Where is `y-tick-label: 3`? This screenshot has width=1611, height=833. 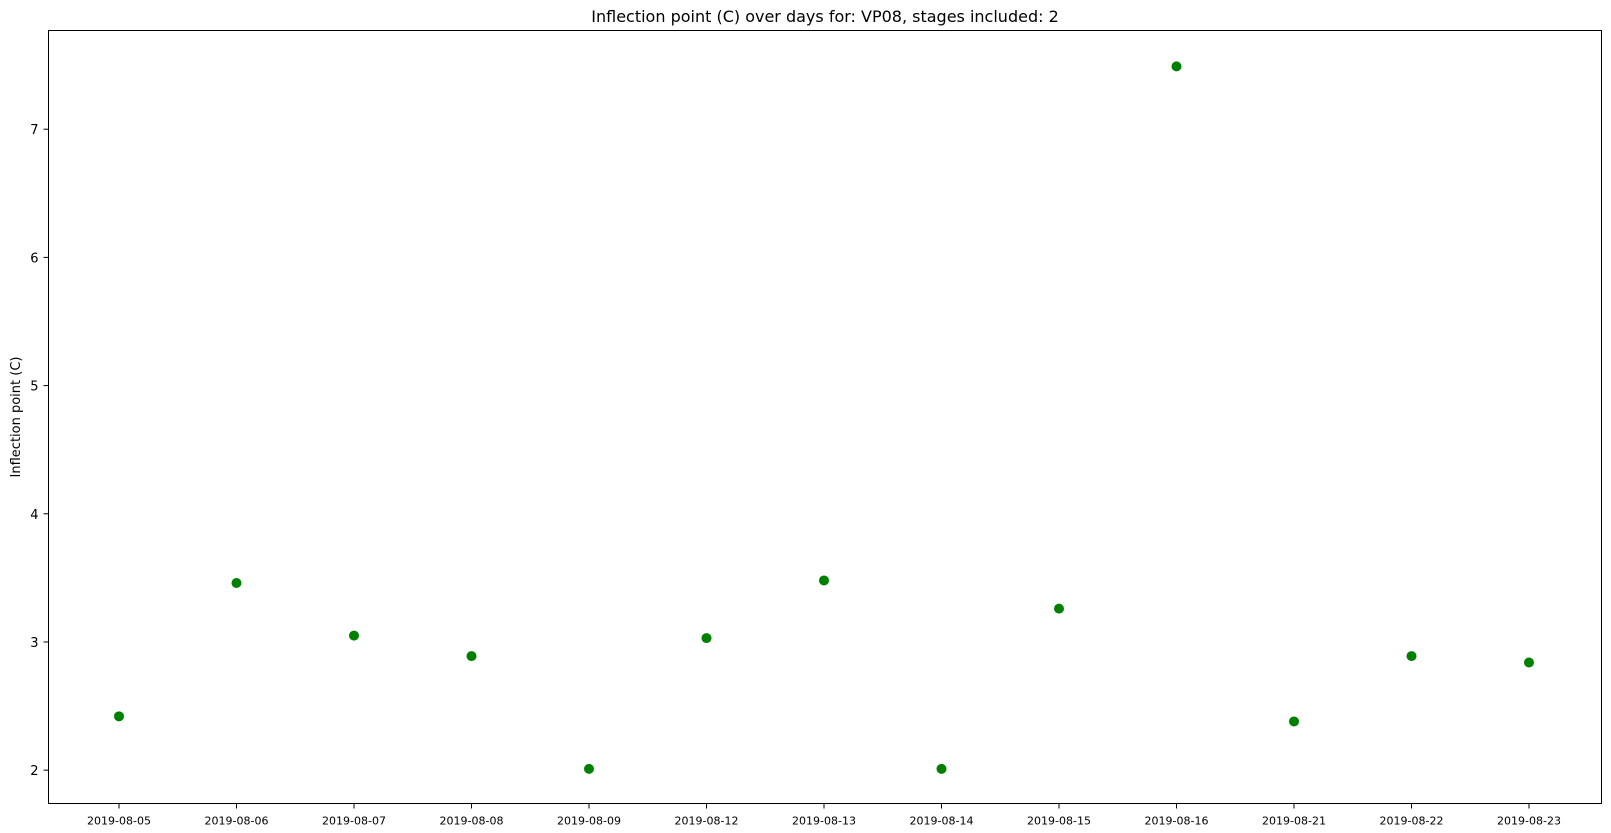 y-tick-label: 3 is located at coordinates (34, 643).